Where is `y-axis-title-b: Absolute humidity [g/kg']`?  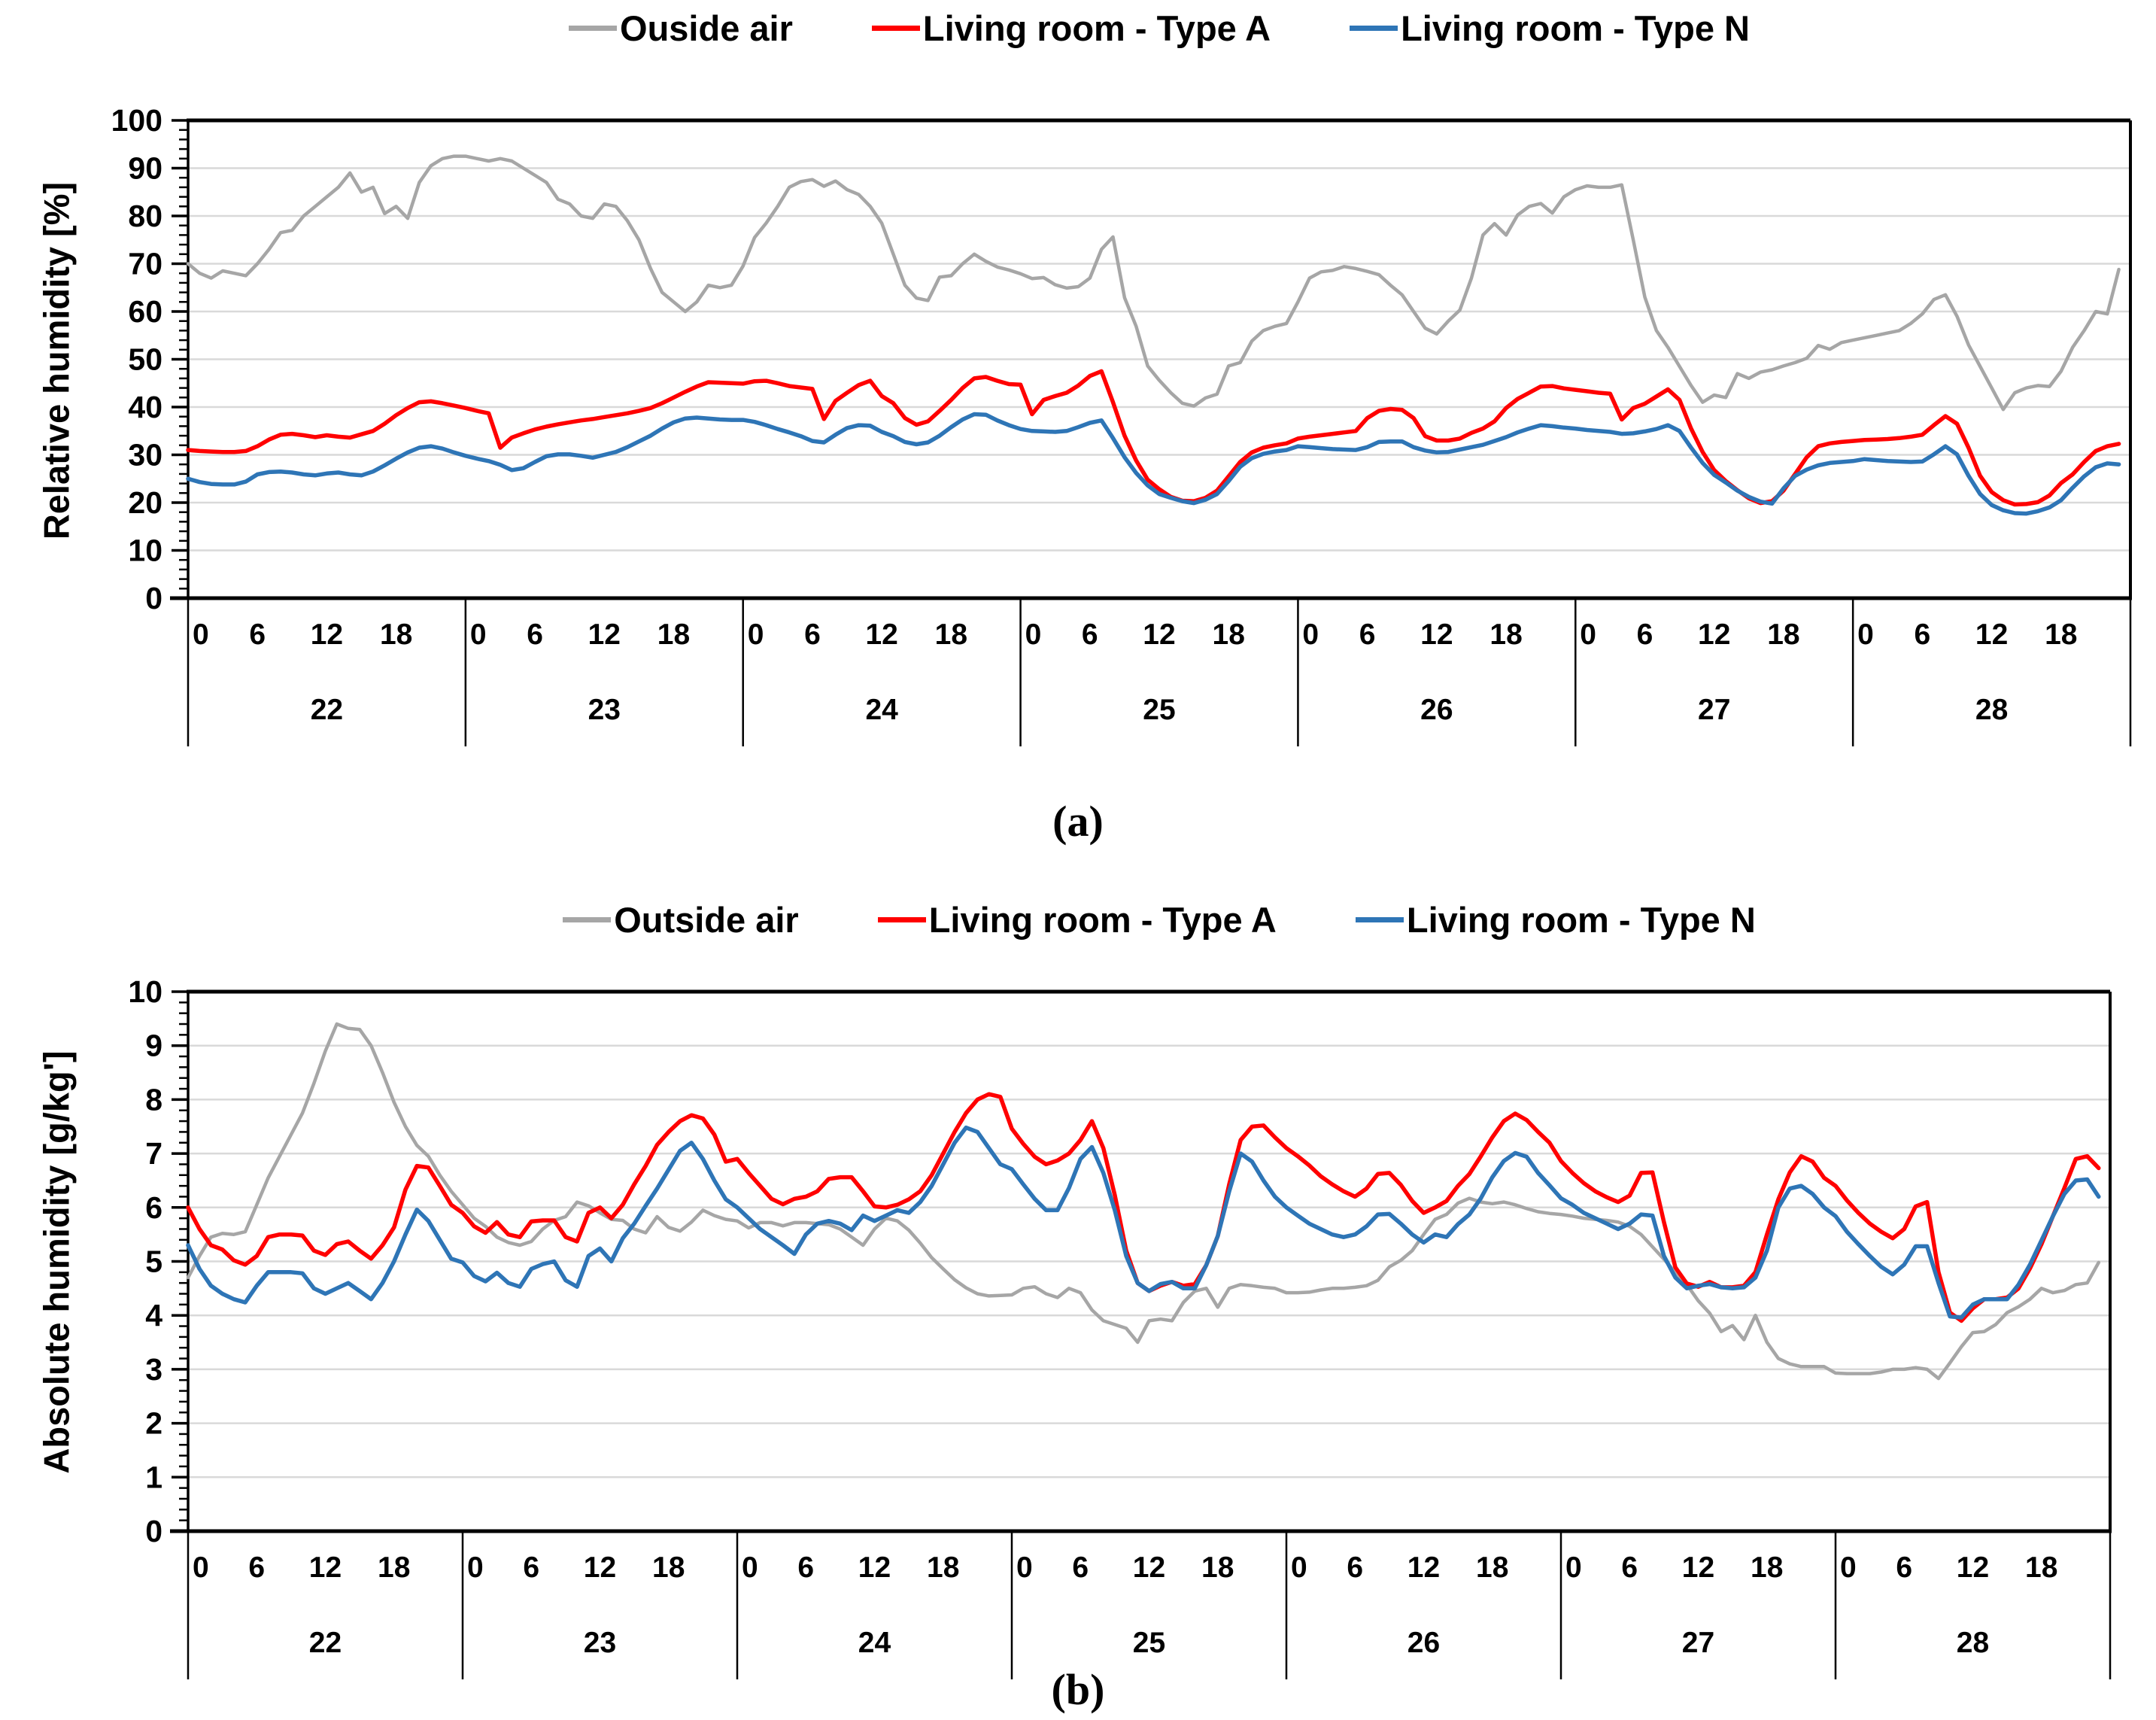 y-axis-title-b: Absolute humidity [g/kg'] is located at coordinates (56, 1262).